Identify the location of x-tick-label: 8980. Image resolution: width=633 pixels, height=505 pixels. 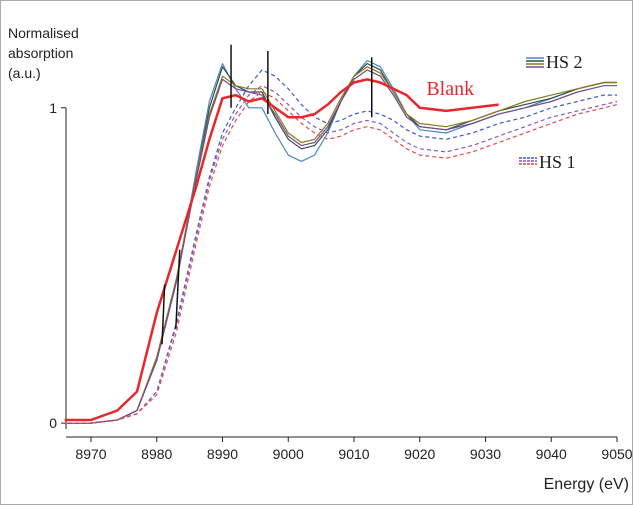
(156, 454).